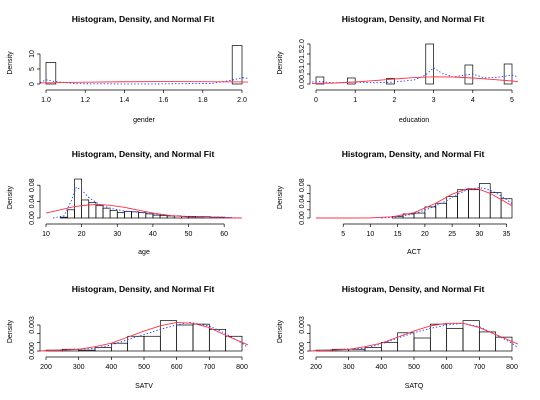  What do you see at coordinates (507, 234) in the screenshot?
I see `x-tick-label: 35` at bounding box center [507, 234].